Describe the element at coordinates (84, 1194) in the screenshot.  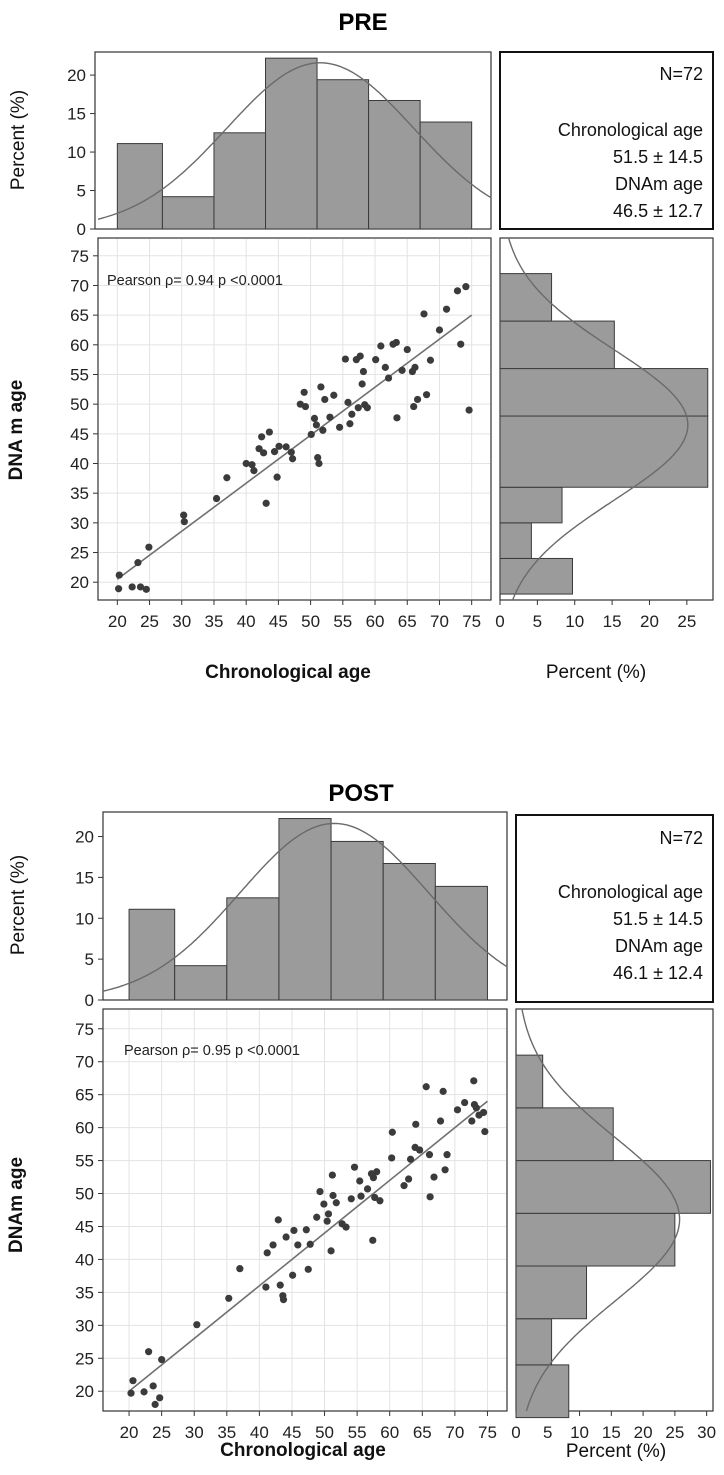
I see `y-tick-label: 50` at that location.